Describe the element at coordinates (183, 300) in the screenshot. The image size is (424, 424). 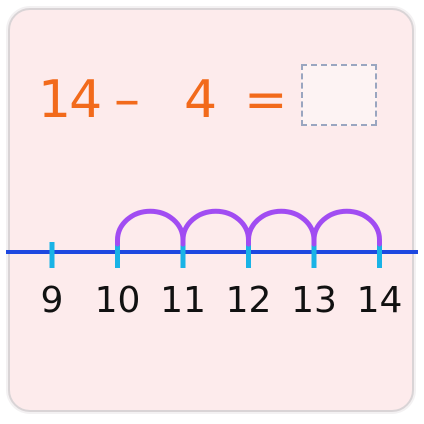
I see `tick-label-11: 11` at that location.